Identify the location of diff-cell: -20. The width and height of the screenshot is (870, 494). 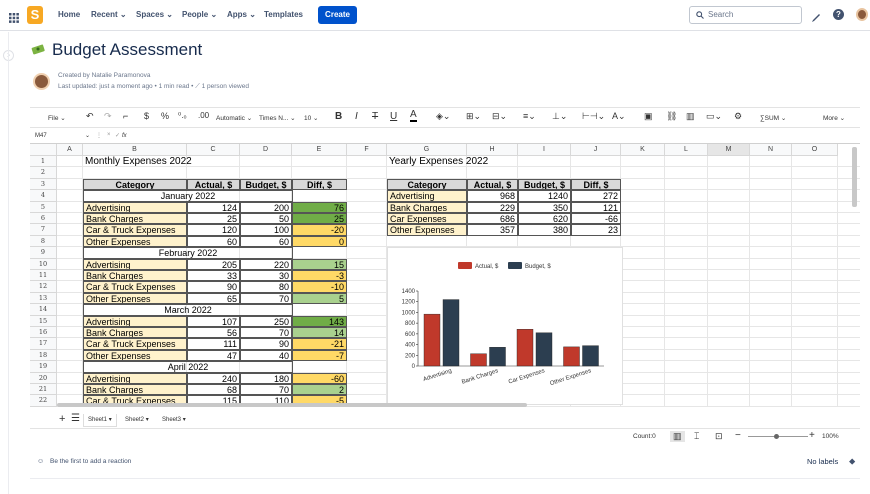
(319, 230).